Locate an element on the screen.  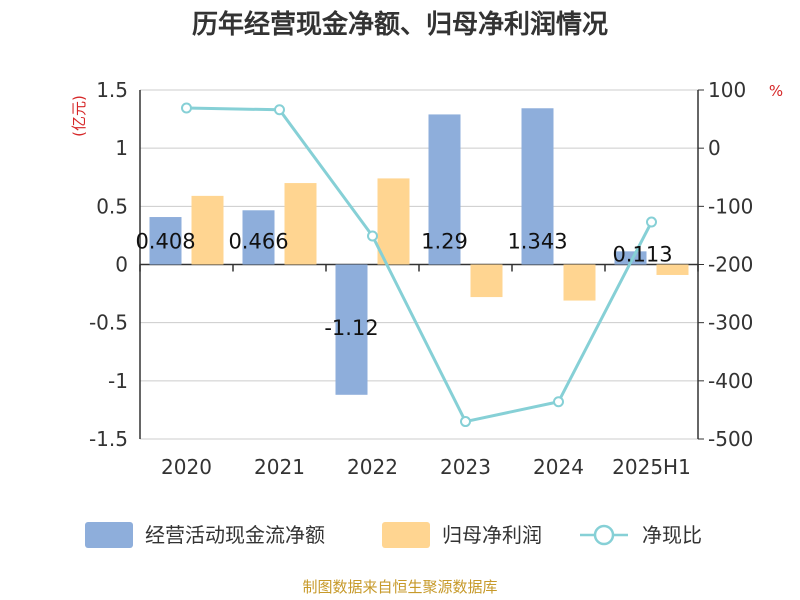
category-label: 2021 is located at coordinates (279, 467).